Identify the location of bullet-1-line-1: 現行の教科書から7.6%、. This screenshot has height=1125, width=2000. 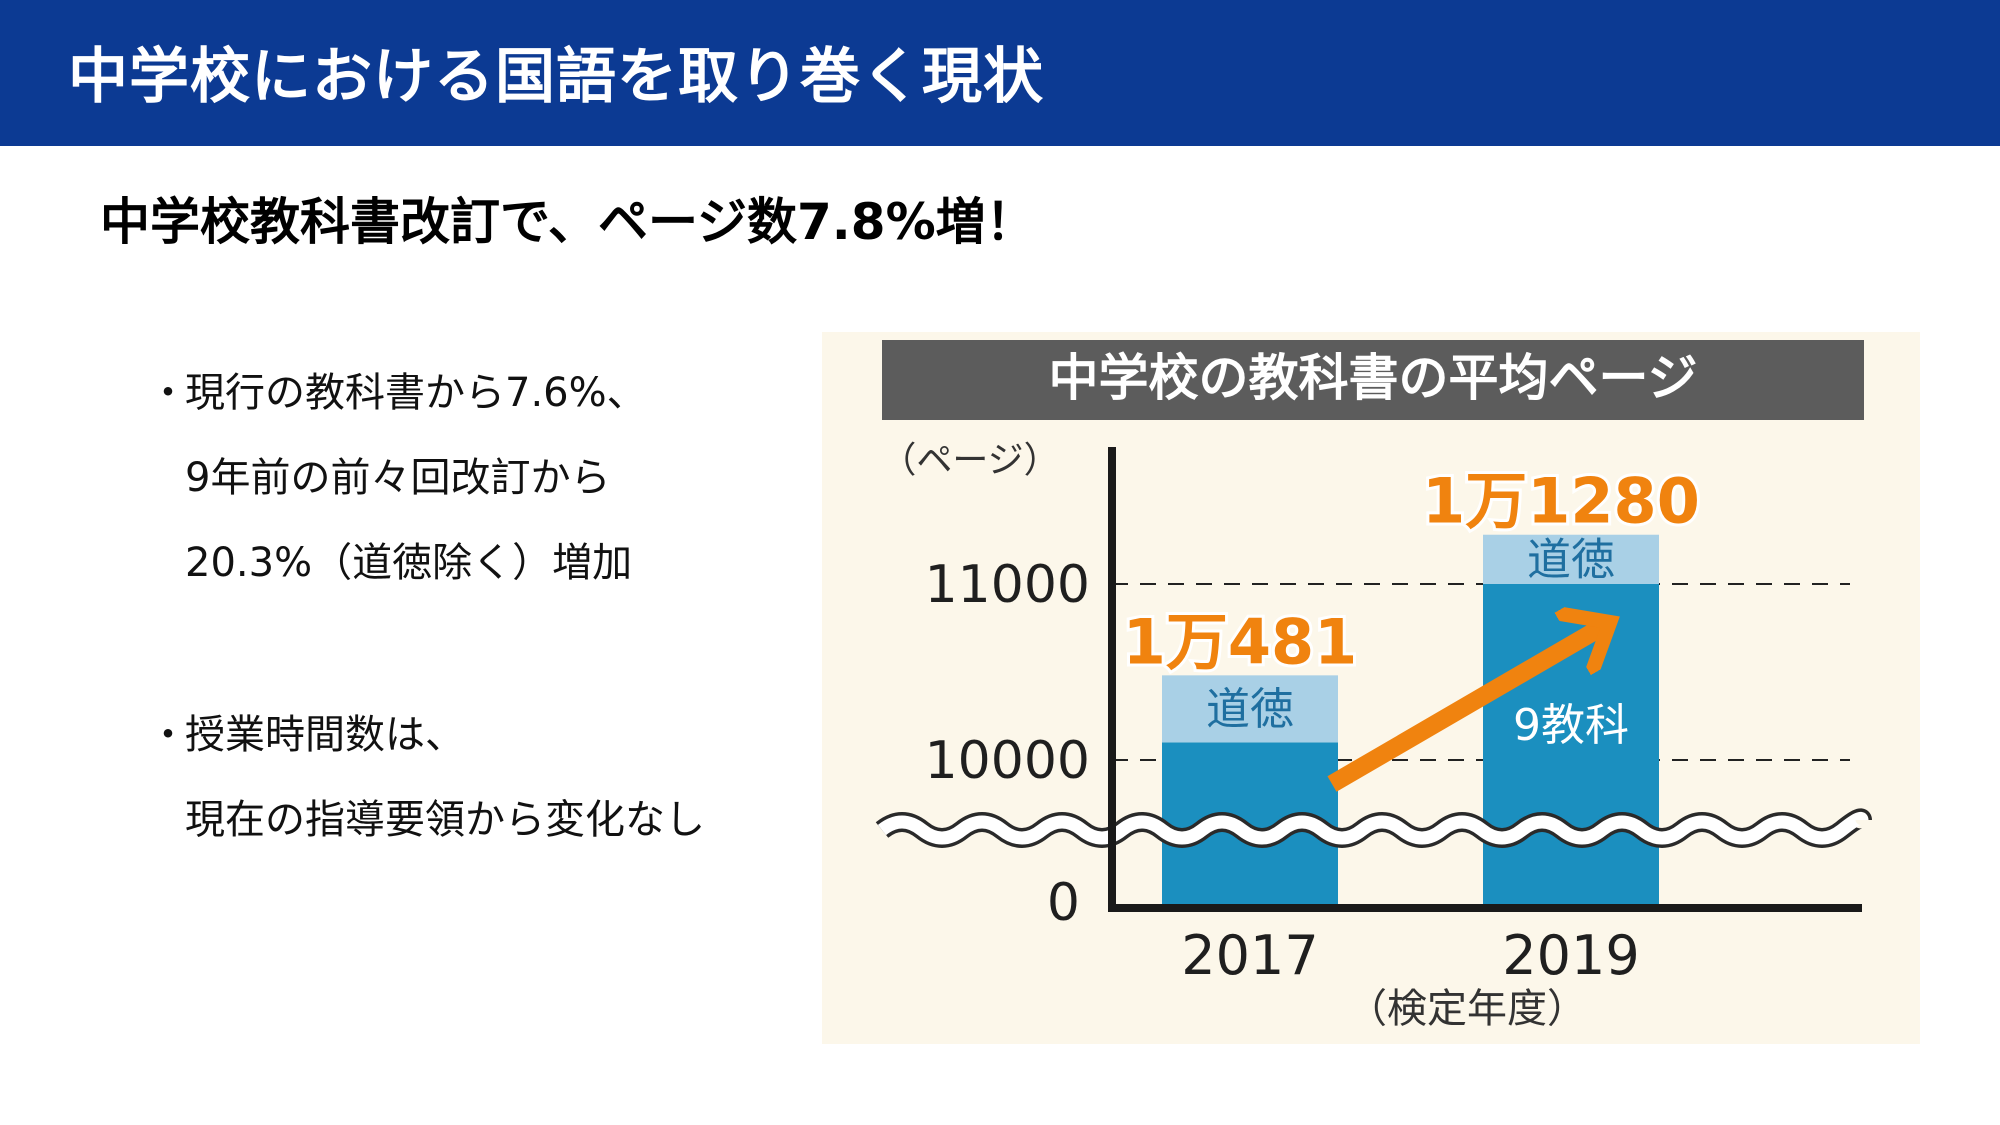
(416, 393).